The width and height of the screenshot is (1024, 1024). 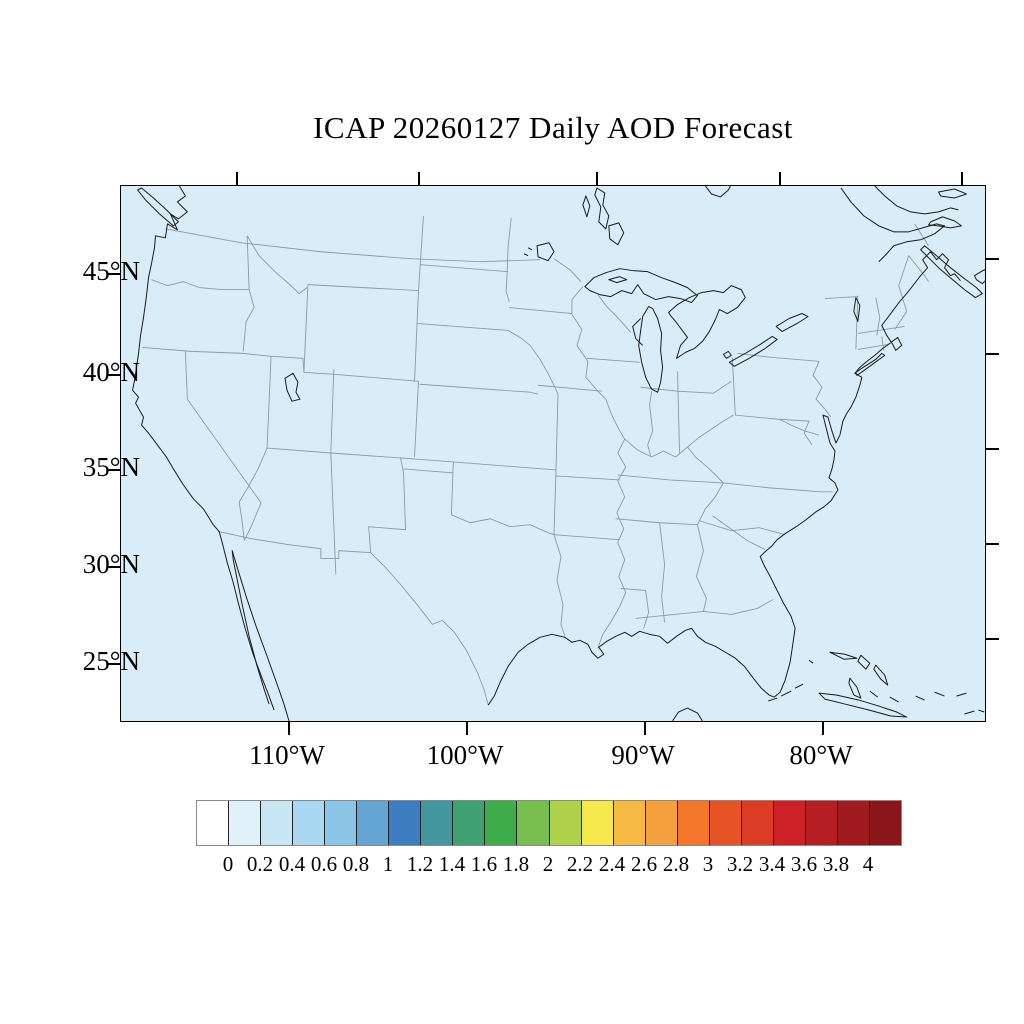 I want to click on colorbar-tick-label: 0.6, so click(x=324, y=864).